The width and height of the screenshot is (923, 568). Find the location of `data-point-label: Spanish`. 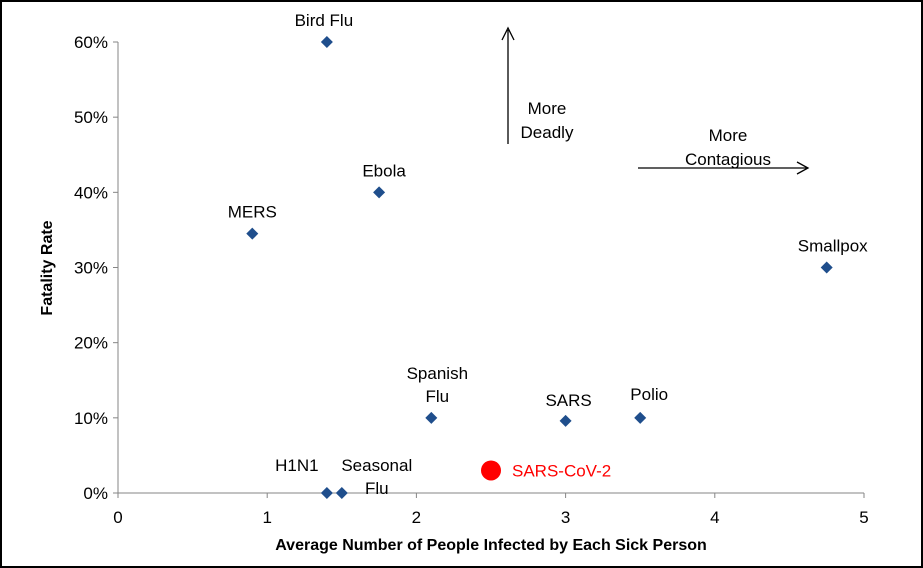

data-point-label: Spanish is located at coordinates (437, 373).